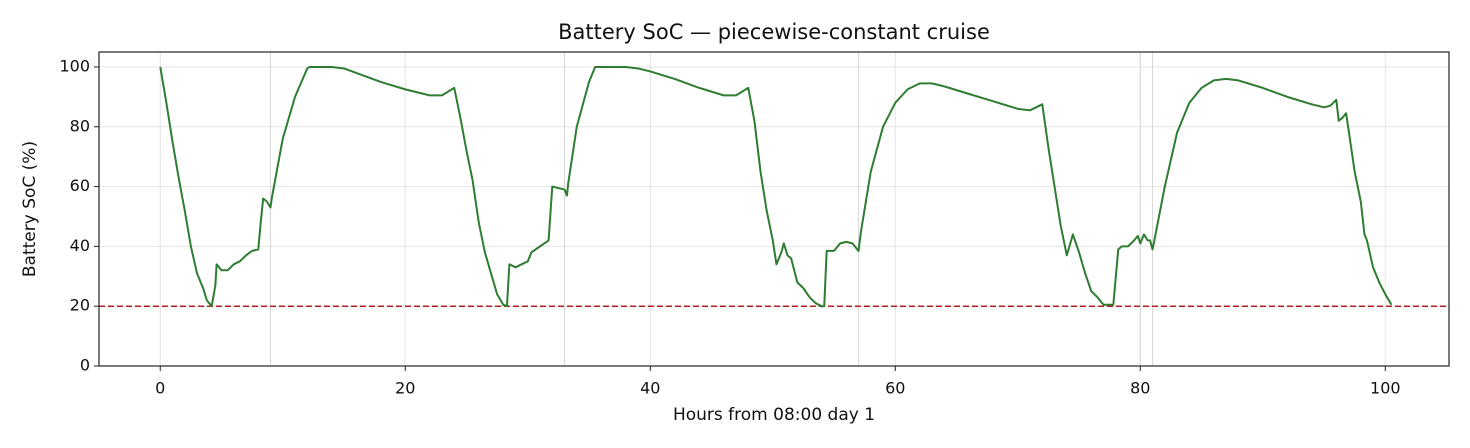  What do you see at coordinates (30, 209) in the screenshot?
I see `y-axis-label: Battery SoC (%)` at bounding box center [30, 209].